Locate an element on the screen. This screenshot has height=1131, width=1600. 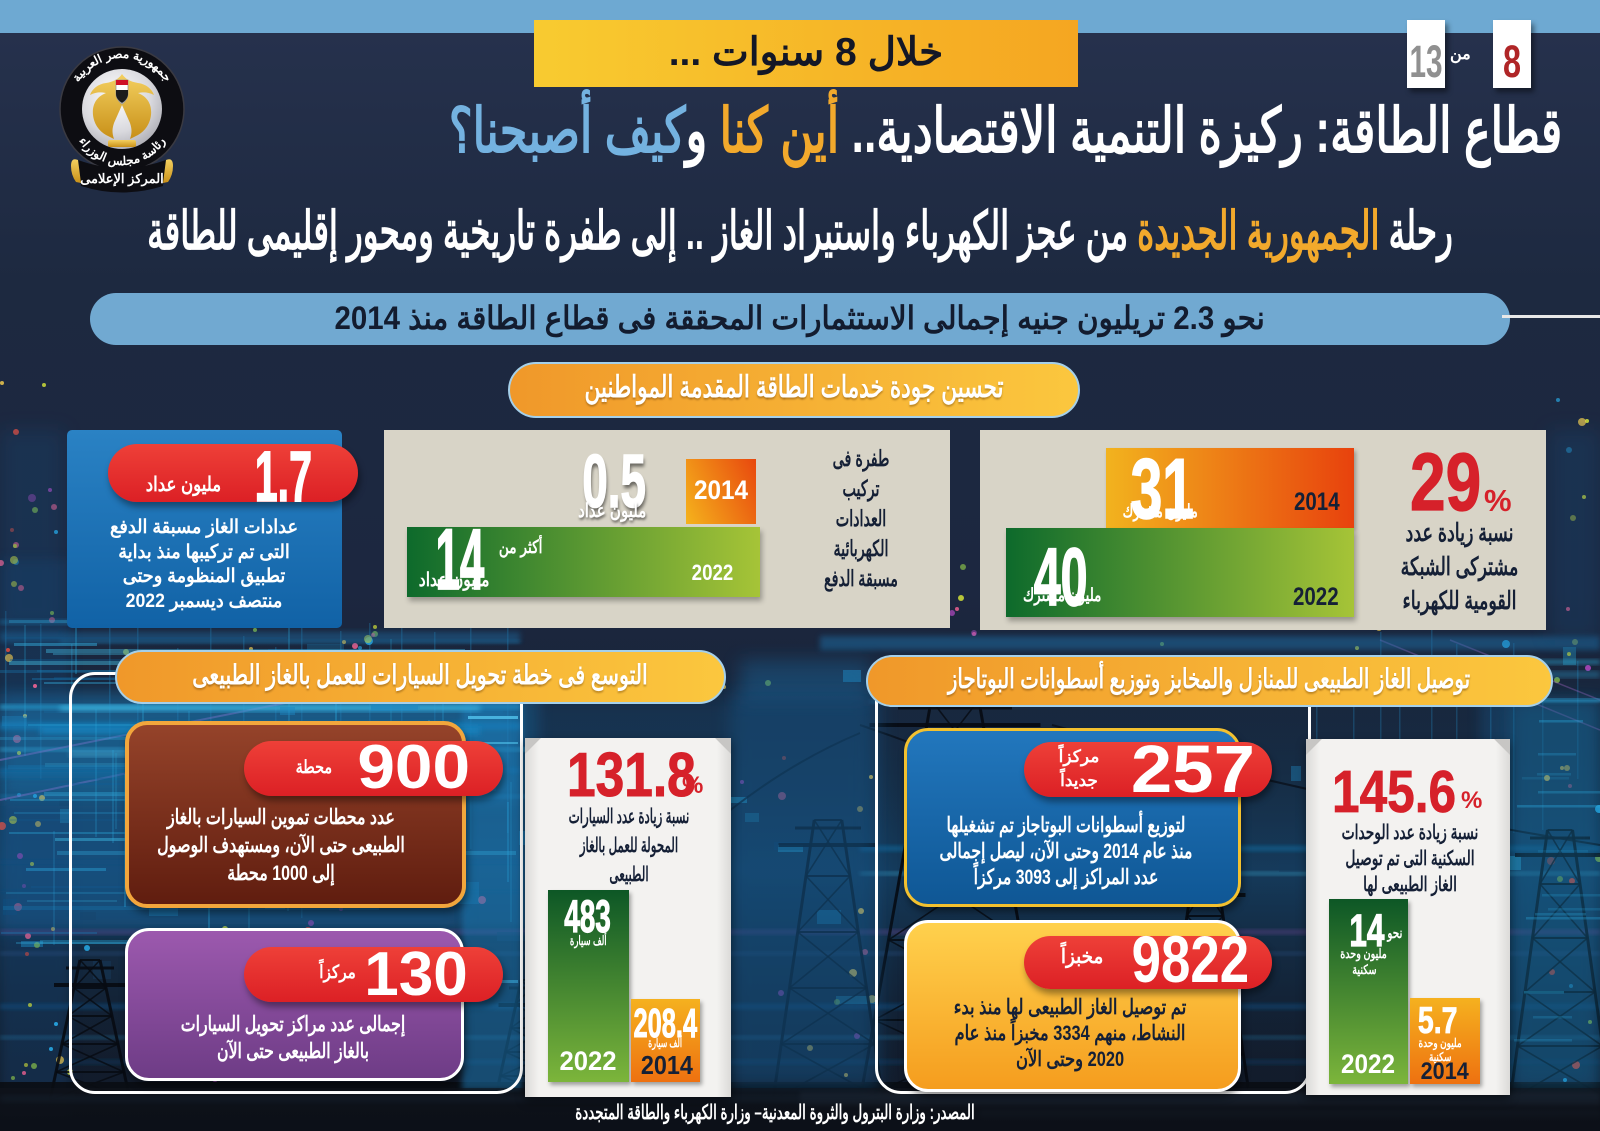
svg-text: المركز الإعلامى is located at coordinates (122, 179).